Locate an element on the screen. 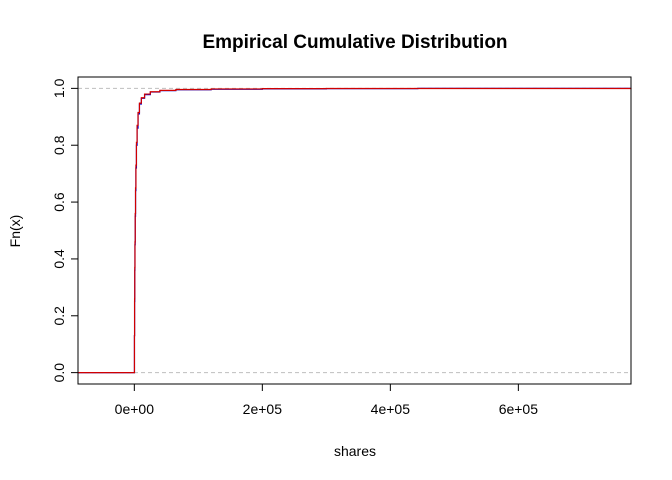 The image size is (672, 480). x-tick-label: 4e+05 is located at coordinates (391, 409).